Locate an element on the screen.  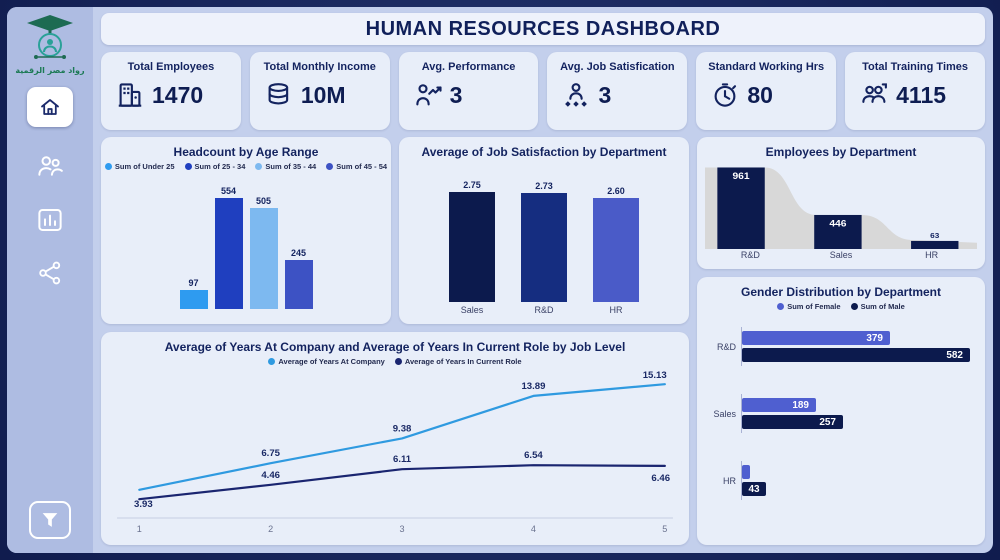
line-series-years-in-current-role is located at coordinates (402, 482).